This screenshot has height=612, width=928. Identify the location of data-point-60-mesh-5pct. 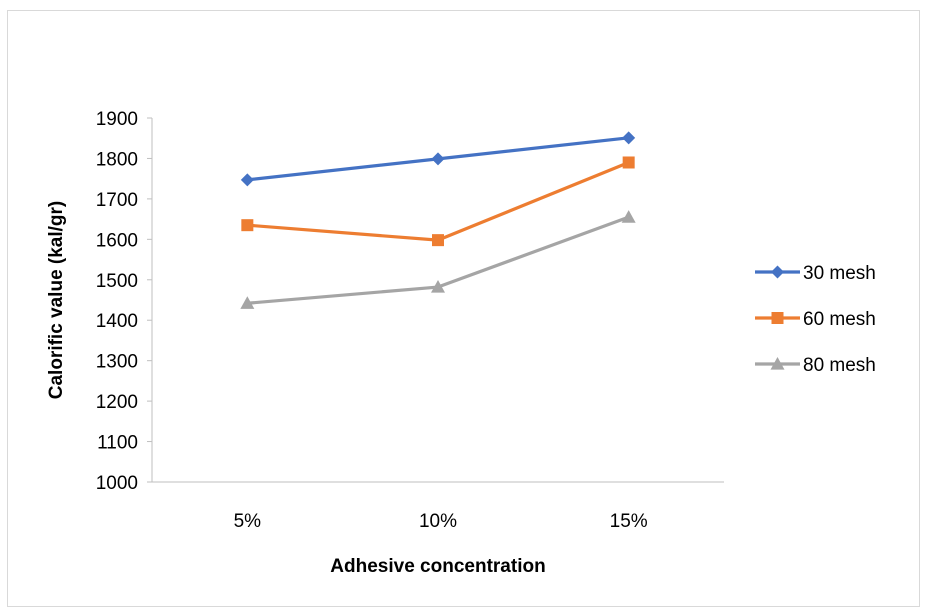
(247, 225).